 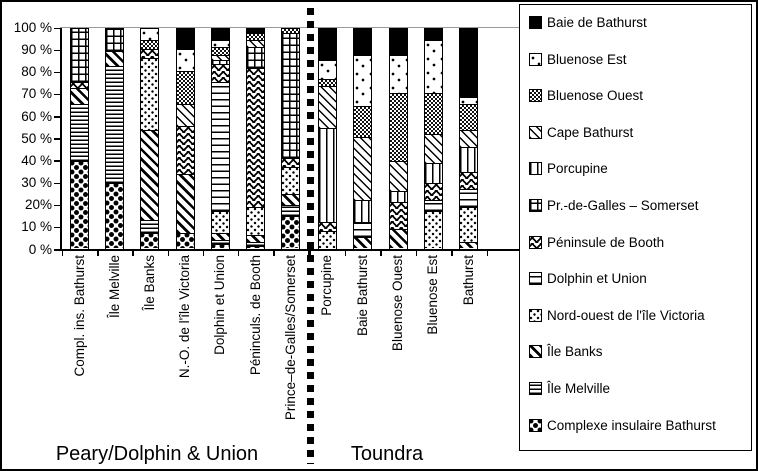 I want to click on legend-item: Île Melville, so click(x=569, y=388).